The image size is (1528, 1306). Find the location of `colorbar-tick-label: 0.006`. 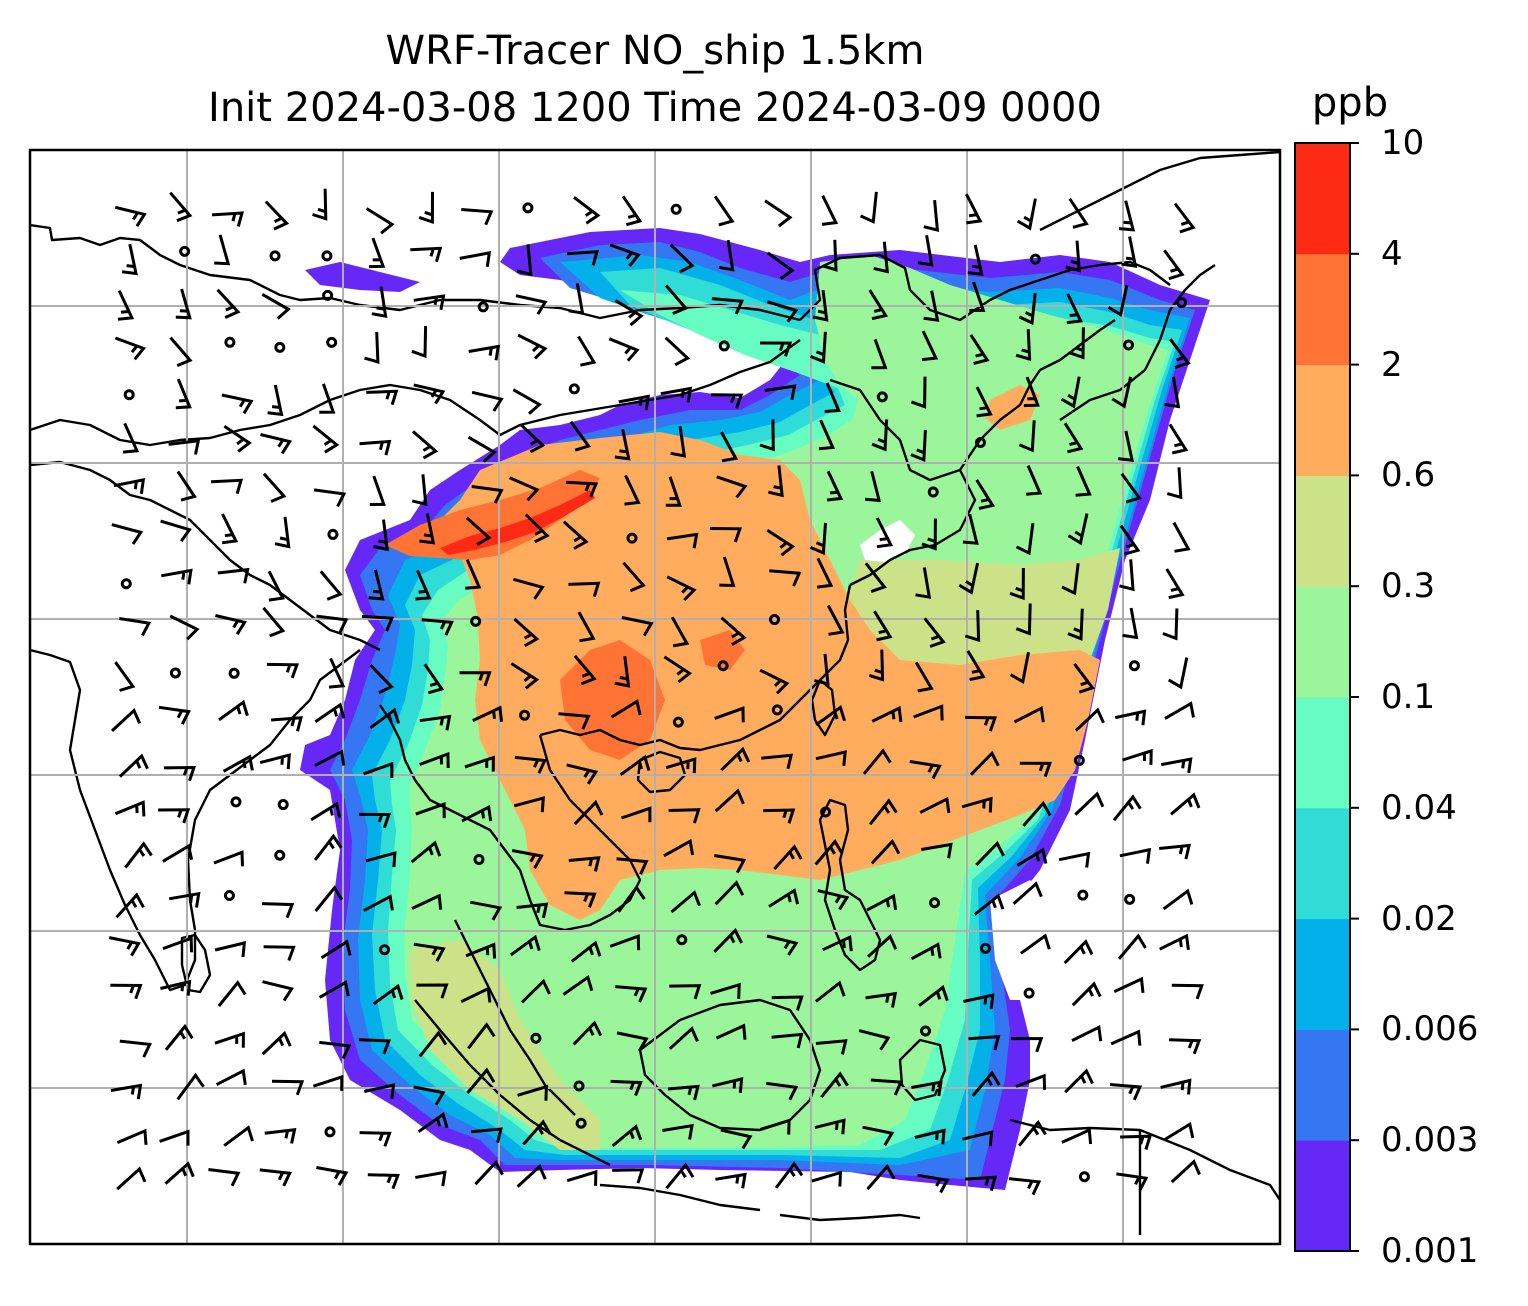

colorbar-tick-label: 0.006 is located at coordinates (1430, 1029).